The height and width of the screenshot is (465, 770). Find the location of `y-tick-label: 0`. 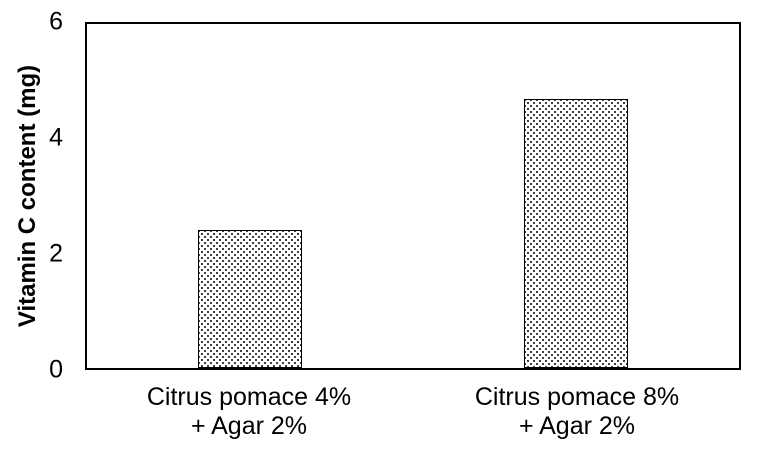

y-tick-label: 0 is located at coordinates (56, 369).